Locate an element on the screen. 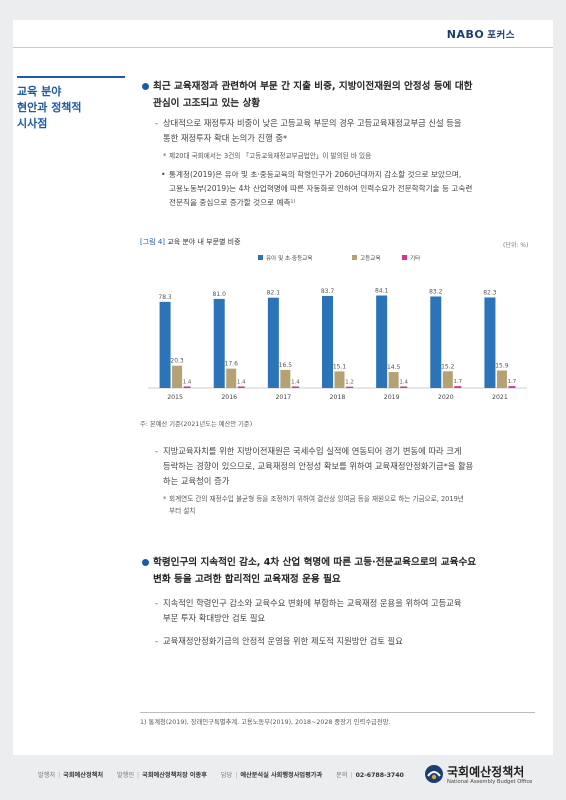 Image resolution: width=566 pixels, height=800 pixels. x-tick-label-2015: 2015 is located at coordinates (175, 397).